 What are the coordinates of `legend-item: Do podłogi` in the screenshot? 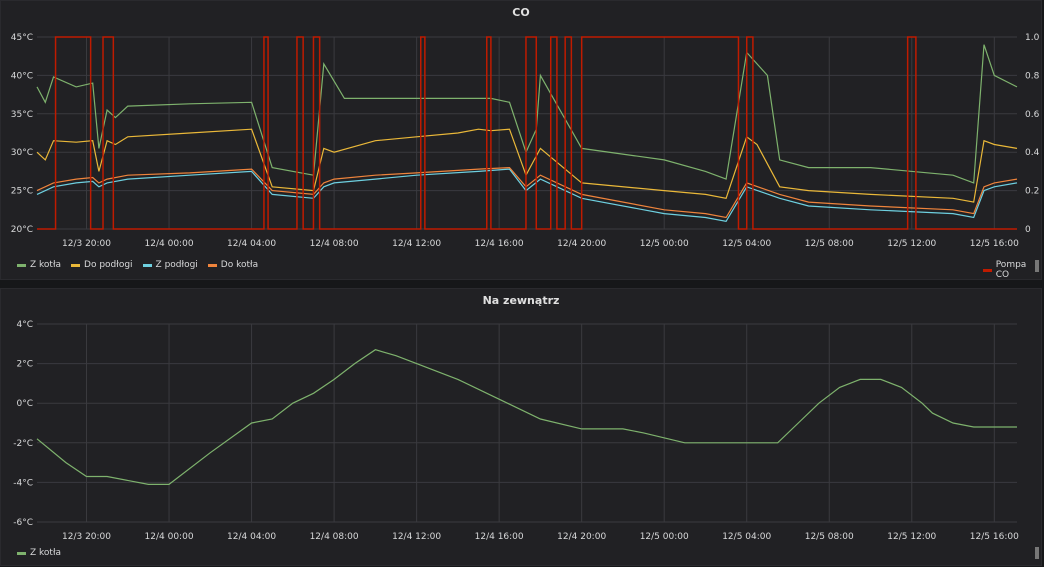 It's located at (102, 265).